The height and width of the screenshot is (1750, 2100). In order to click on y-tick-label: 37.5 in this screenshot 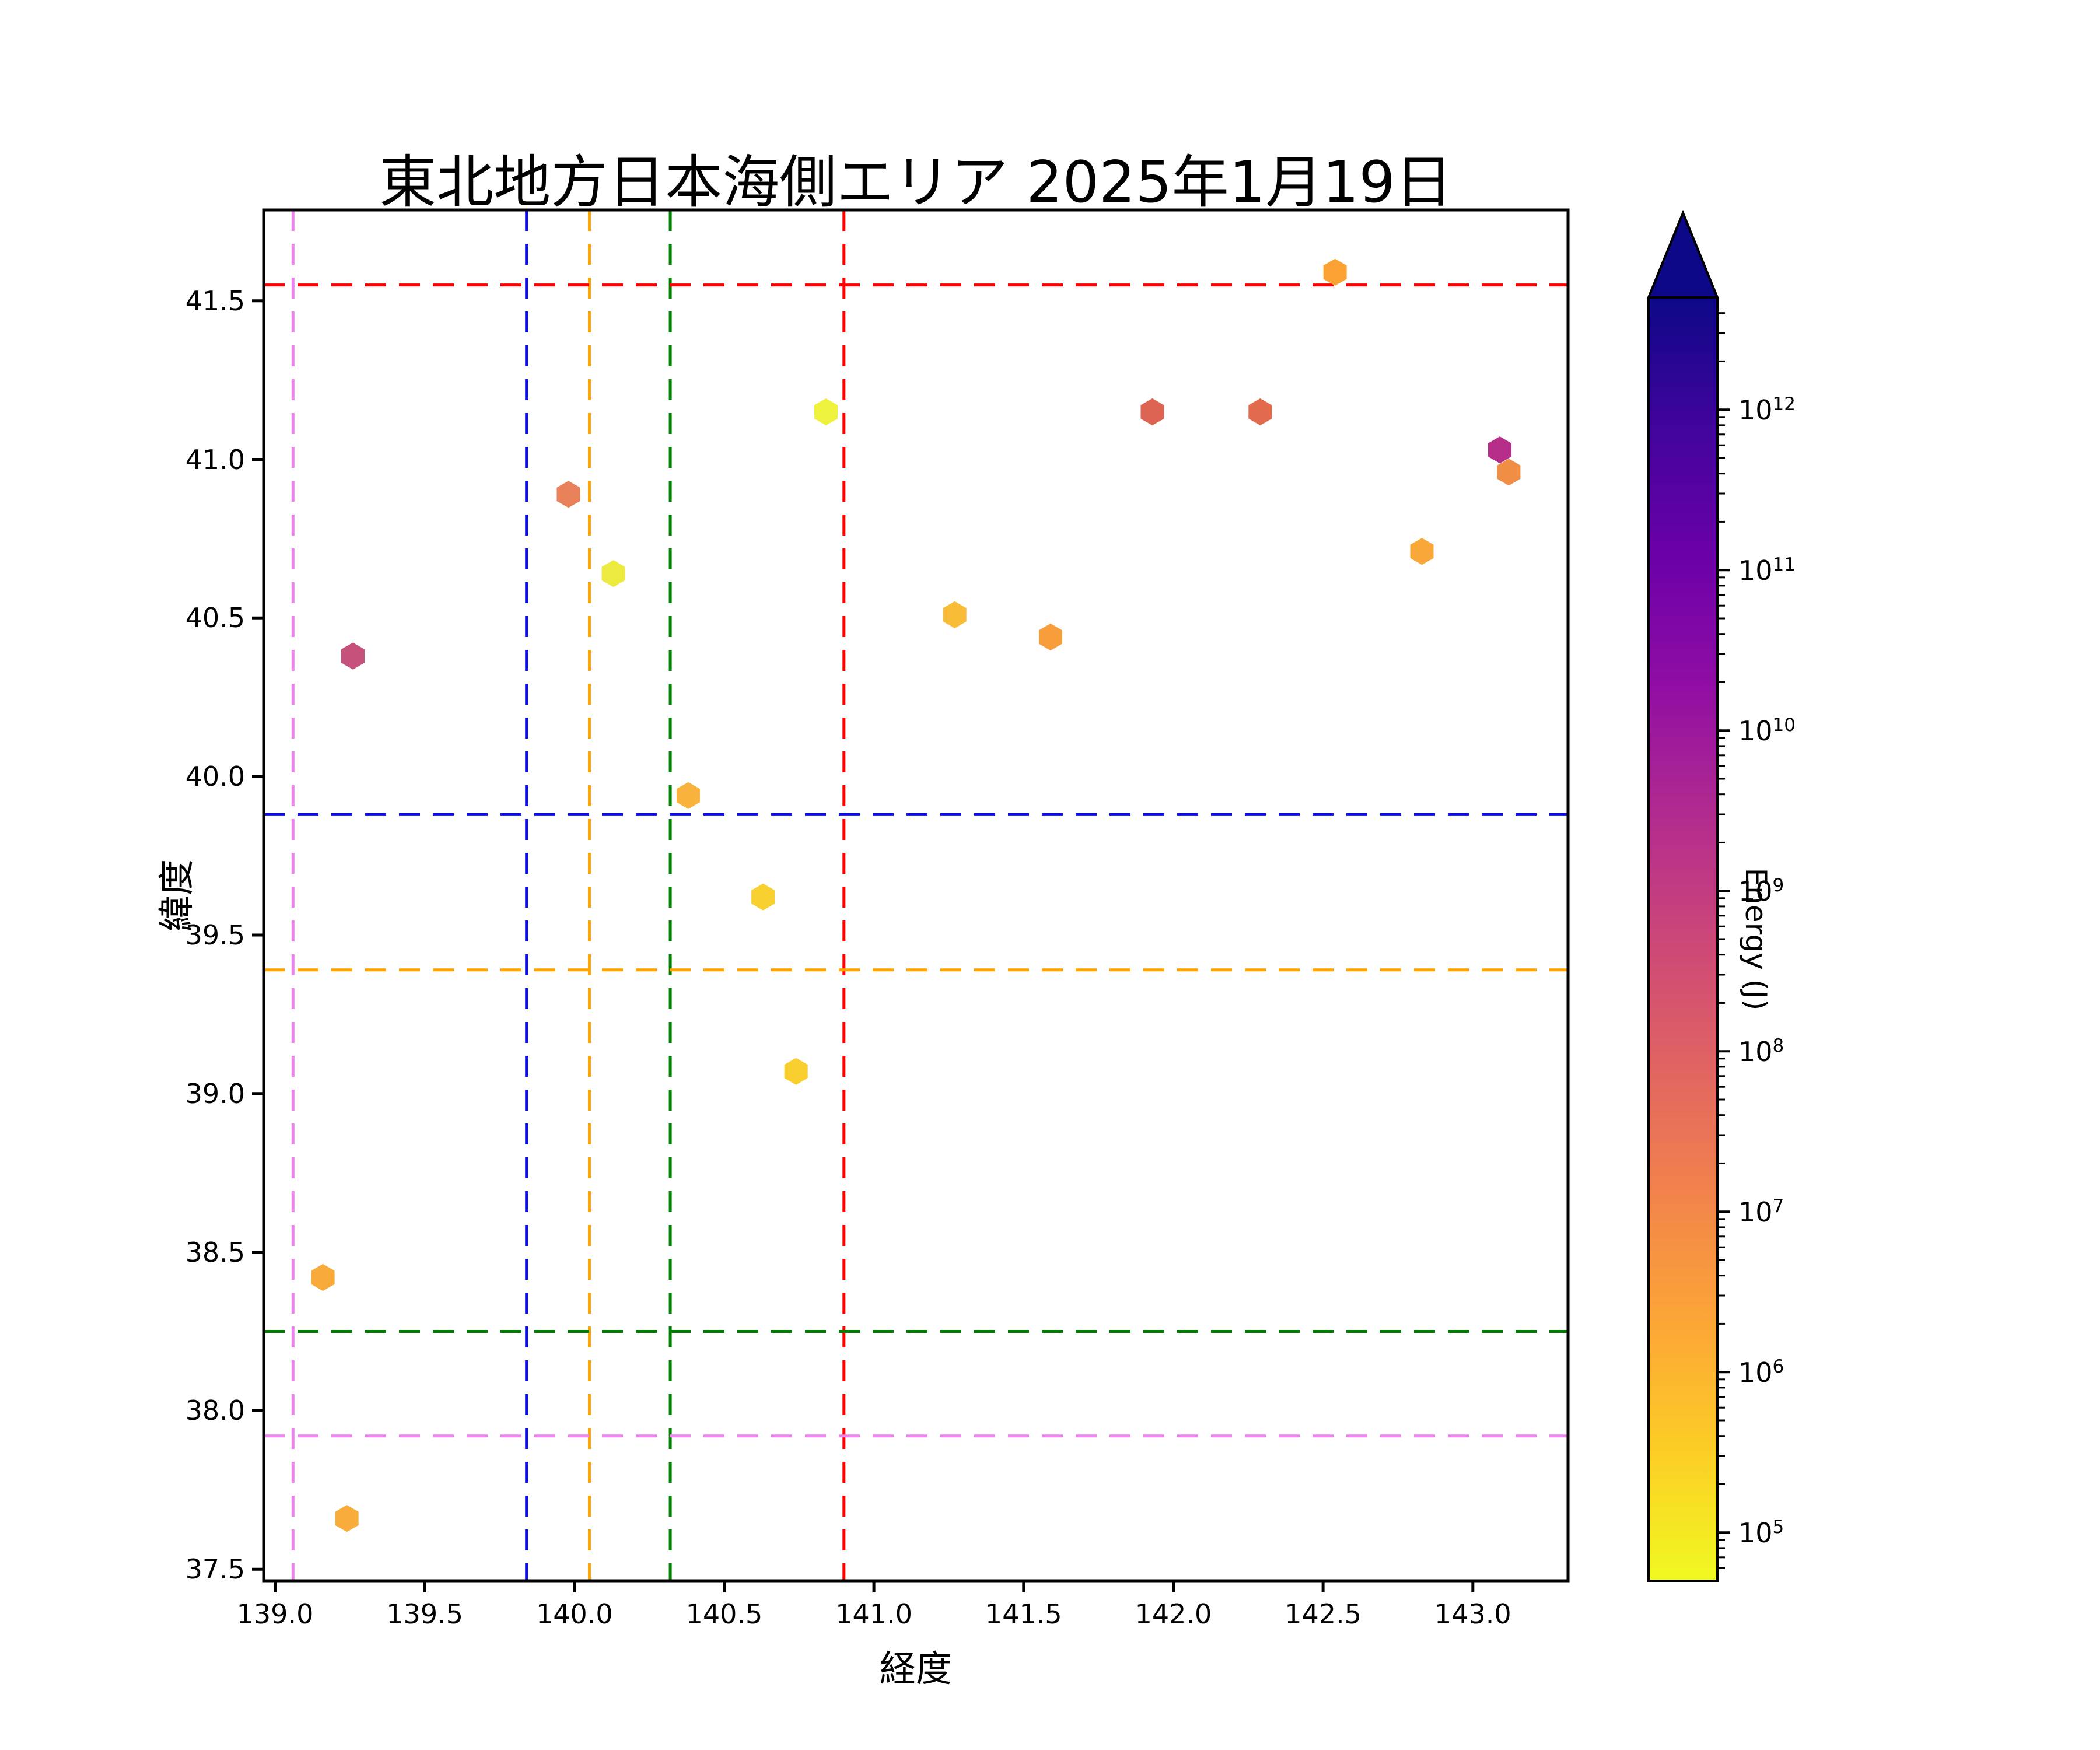, I will do `click(215, 1569)`.